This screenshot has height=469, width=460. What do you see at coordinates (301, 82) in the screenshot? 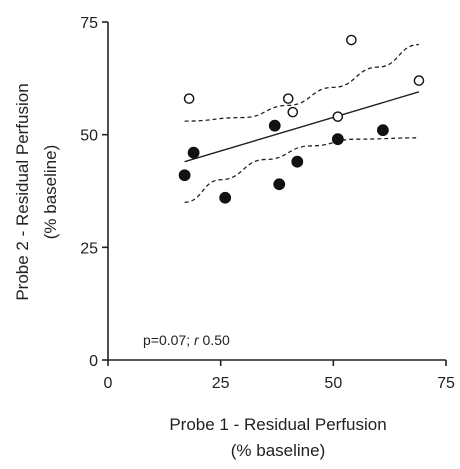
I see `confidence-band-upper` at bounding box center [301, 82].